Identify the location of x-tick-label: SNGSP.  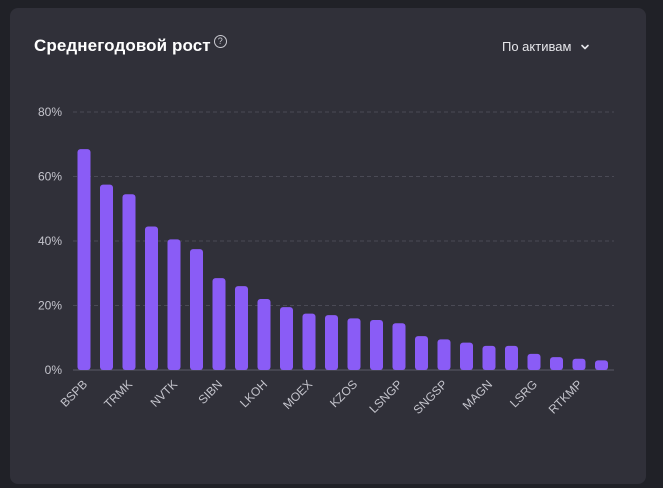
(431, 397).